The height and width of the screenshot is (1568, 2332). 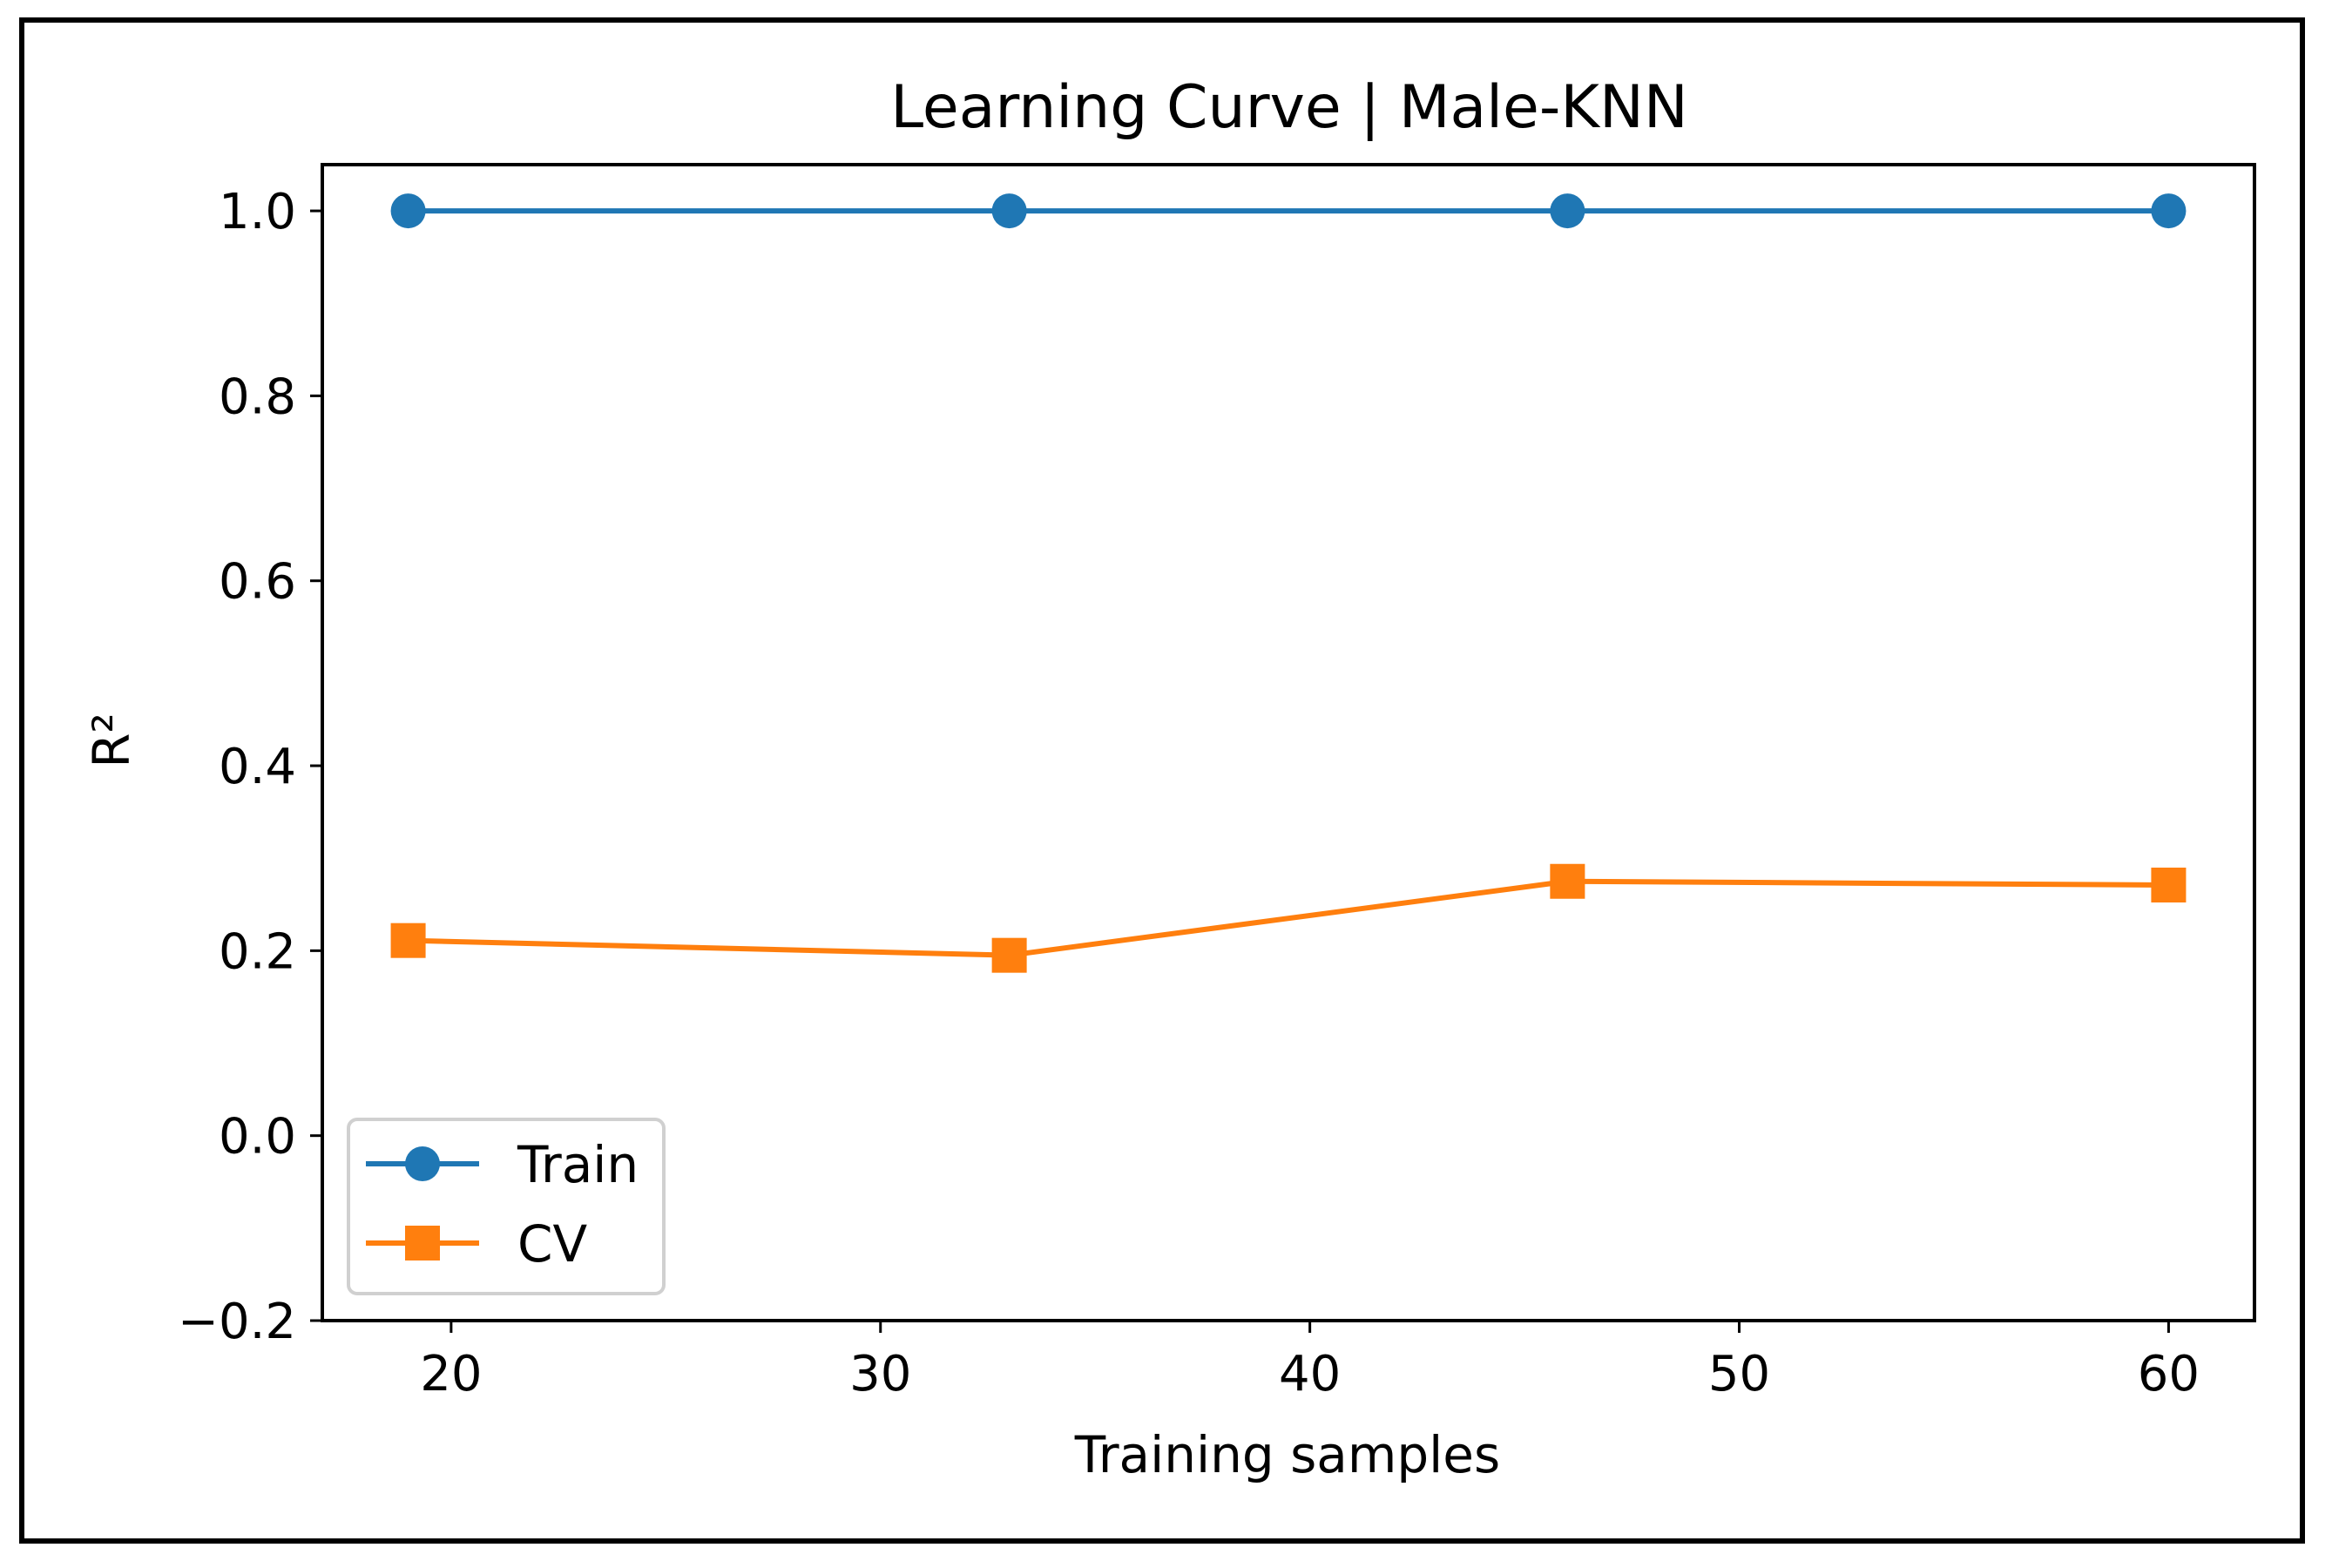 I want to click on y-tick-label-1.0: 1.0, so click(x=257, y=212).